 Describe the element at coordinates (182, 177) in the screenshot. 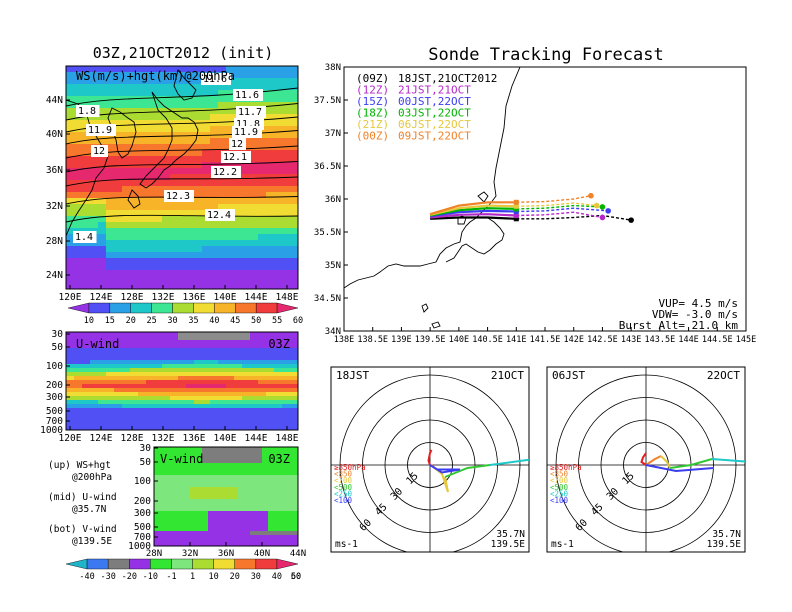

I see `map-frame` at that location.